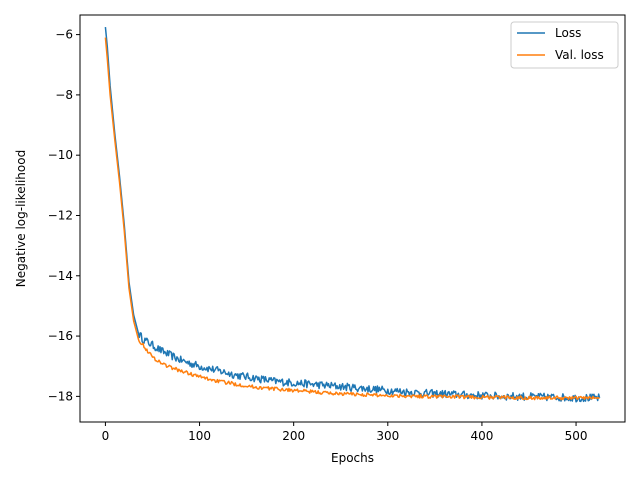 The image size is (640, 480). What do you see at coordinates (564, 45) in the screenshot?
I see `legend: Loss Val. loss` at bounding box center [564, 45].